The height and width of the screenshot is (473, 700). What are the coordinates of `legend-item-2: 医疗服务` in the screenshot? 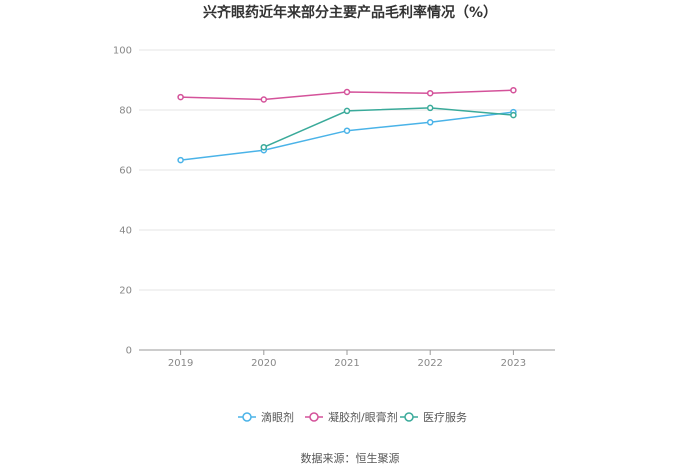 It's located at (433, 417).